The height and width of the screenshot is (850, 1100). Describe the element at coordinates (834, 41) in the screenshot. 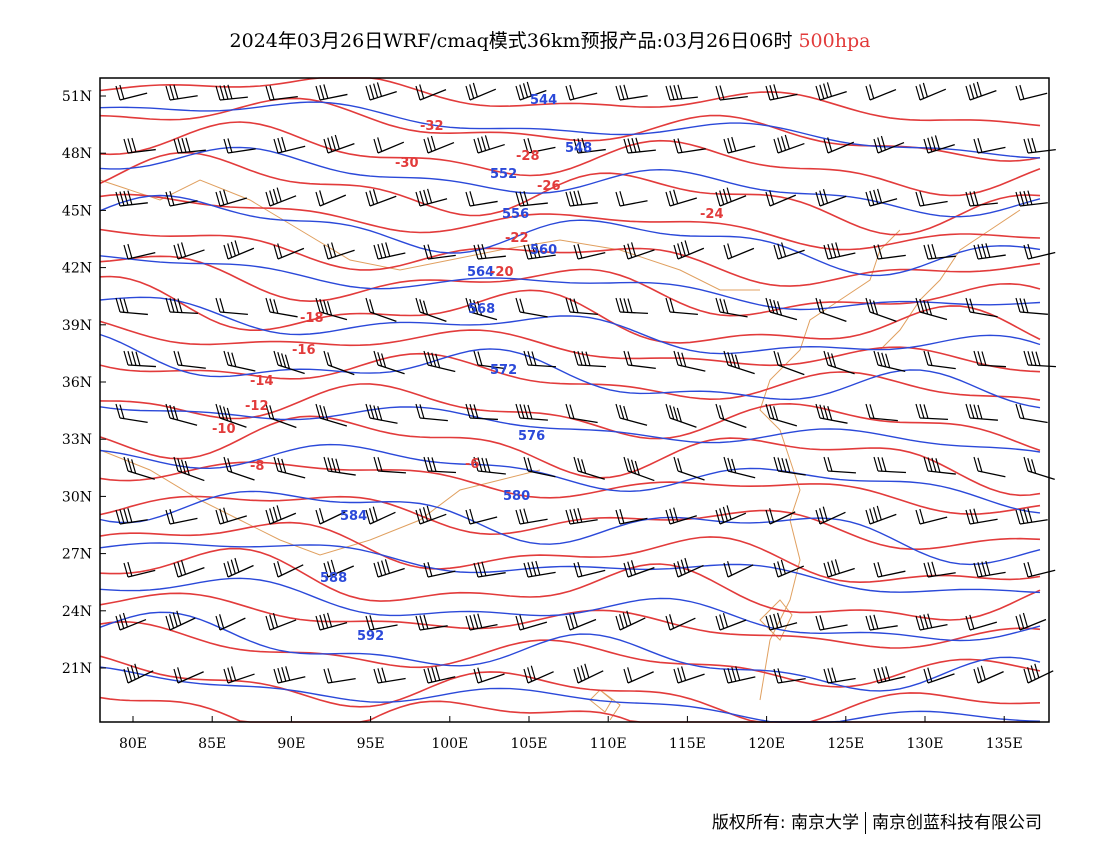

I see `pressure-level: 500hpa` at that location.